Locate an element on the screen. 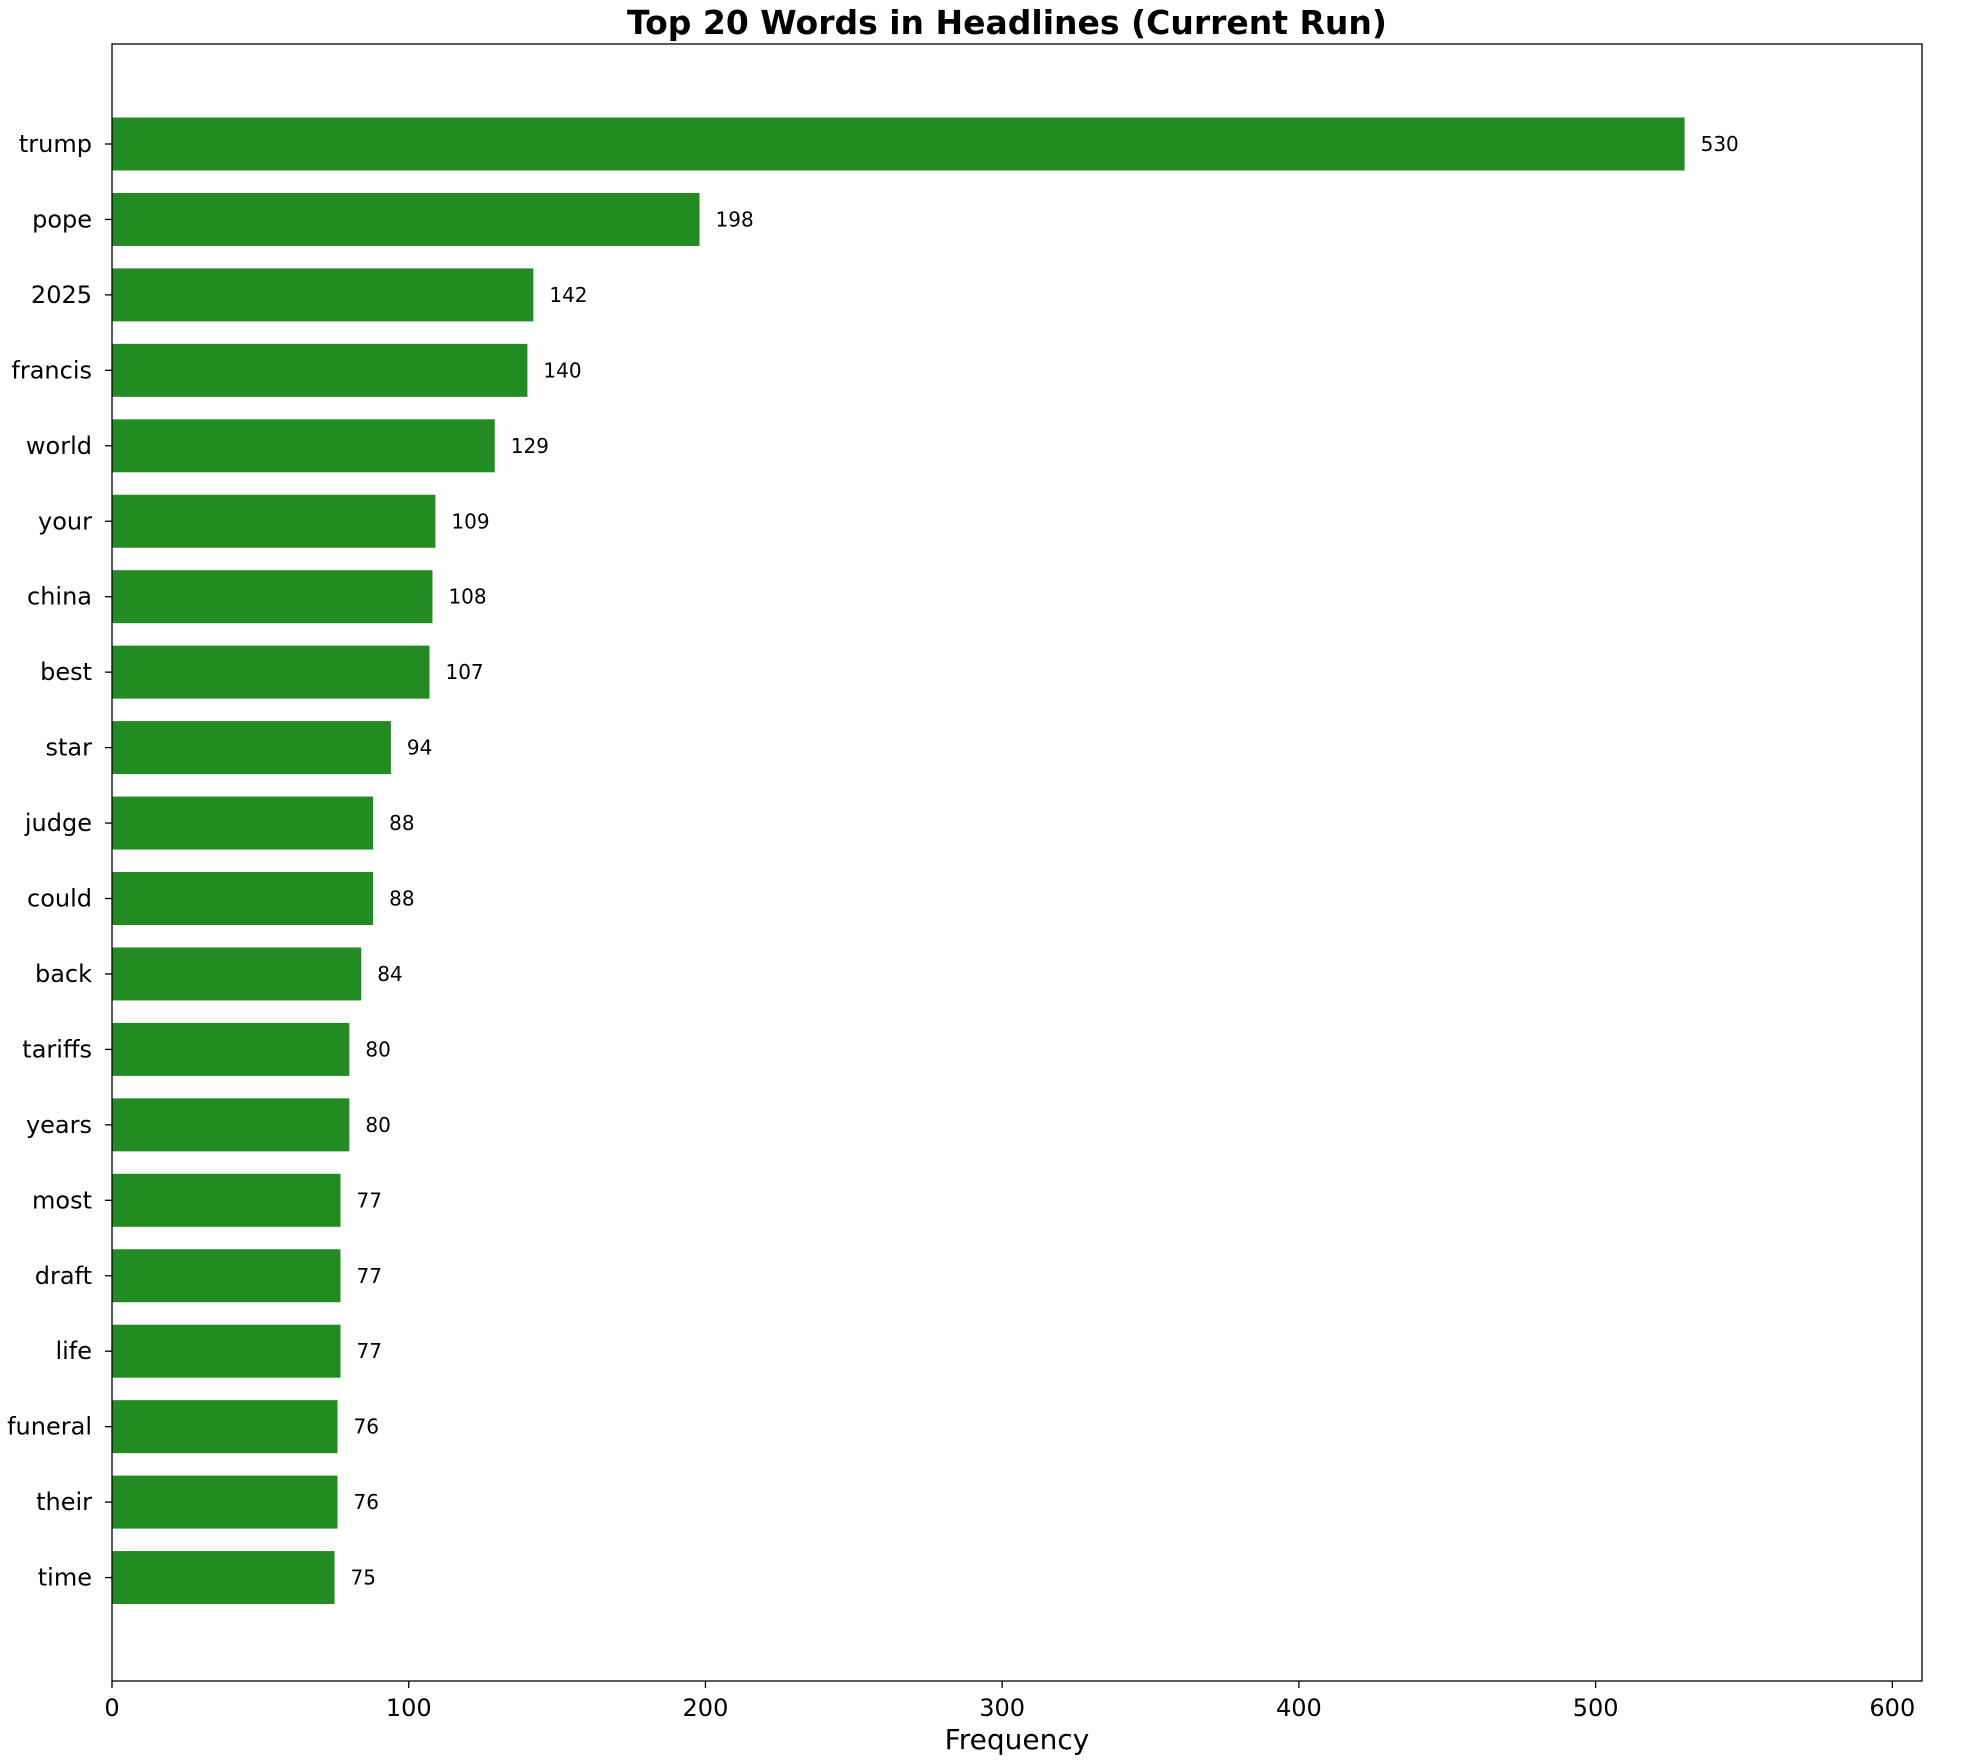 The width and height of the screenshot is (1964, 1764). value-label-your: 109 is located at coordinates (470, 521).